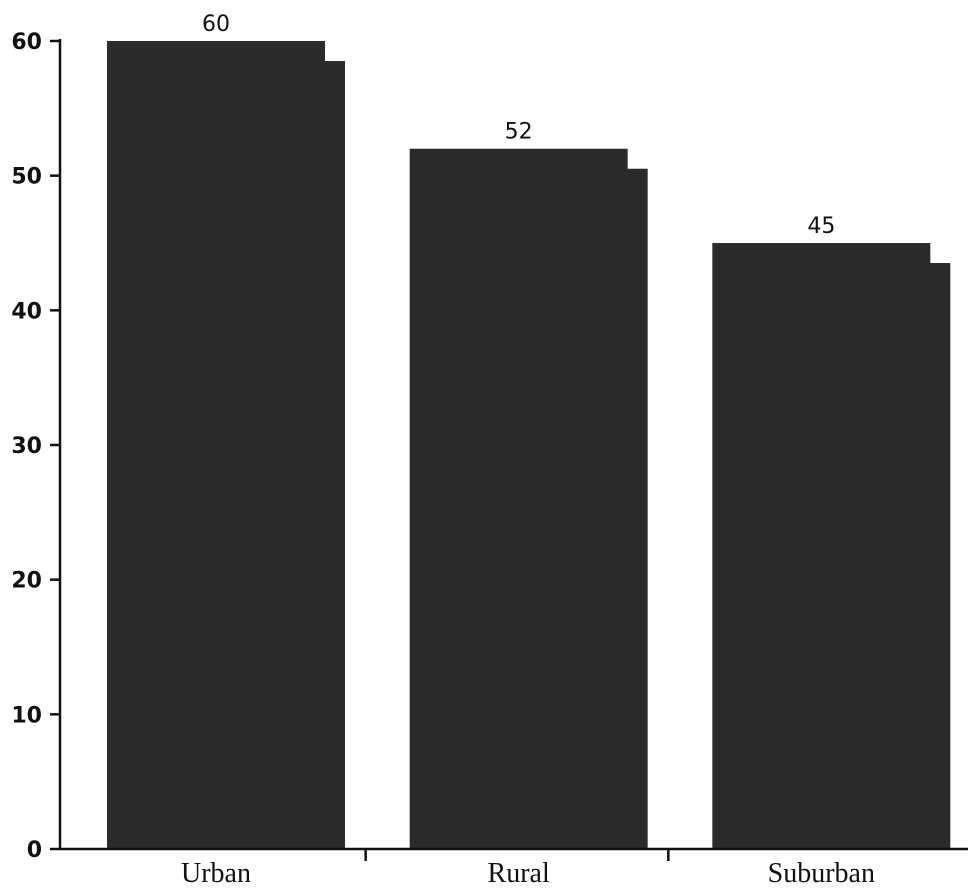  What do you see at coordinates (26, 311) in the screenshot?
I see `y-tick-label: 40` at bounding box center [26, 311].